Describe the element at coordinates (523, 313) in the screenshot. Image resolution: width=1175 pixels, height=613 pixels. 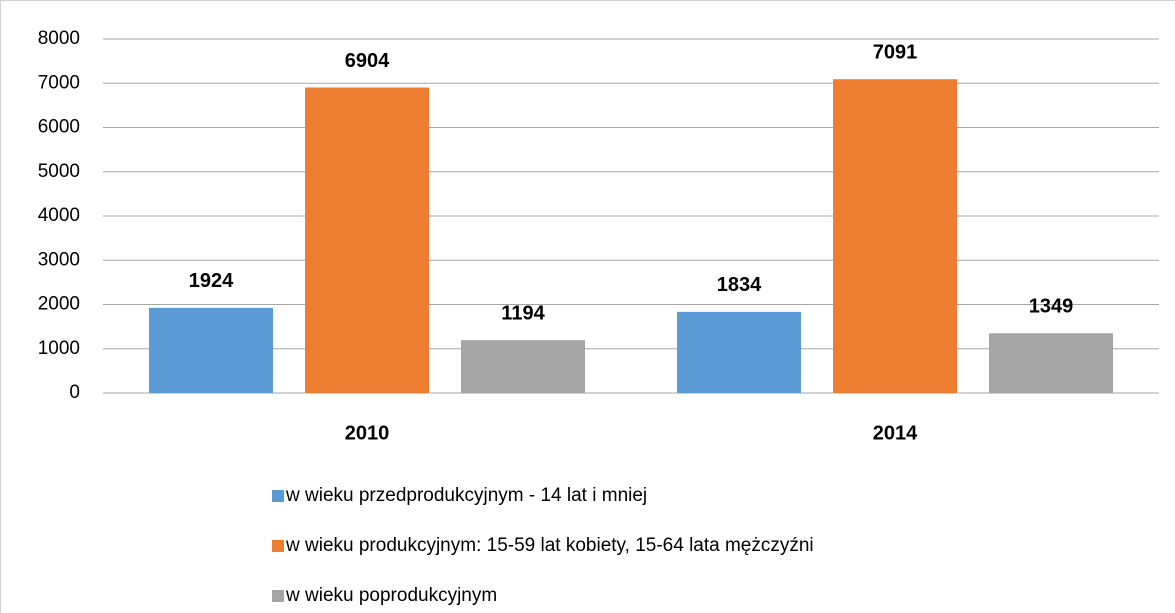
I see `data-label: 1194` at that location.